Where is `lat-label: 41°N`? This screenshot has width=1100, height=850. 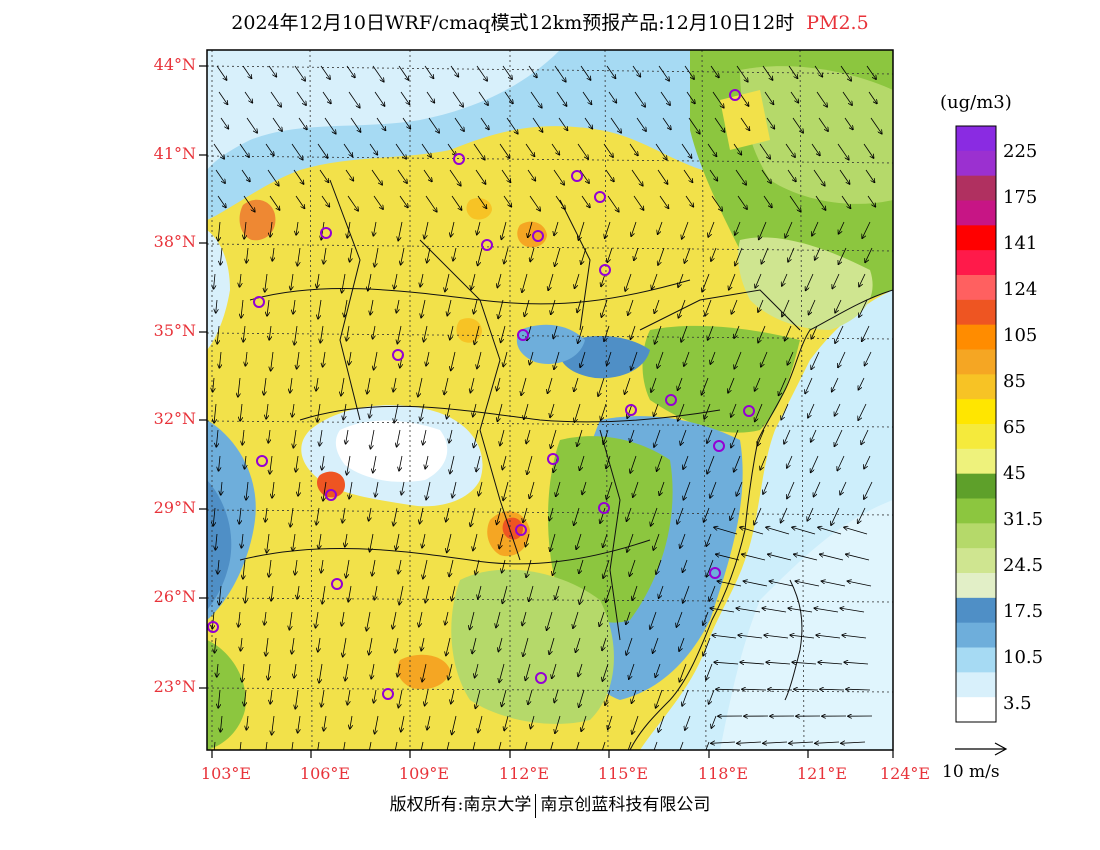
lat-label: 41°N is located at coordinates (174, 153).